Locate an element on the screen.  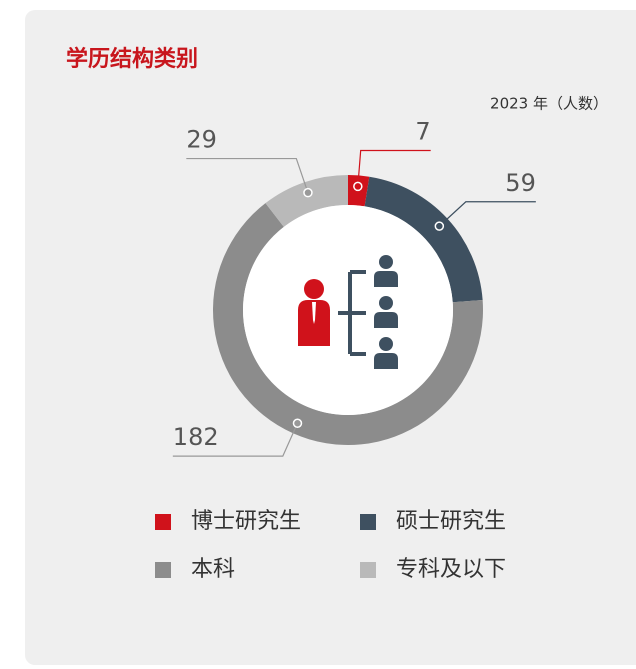
legend-label: 本科 is located at coordinates (213, 569).